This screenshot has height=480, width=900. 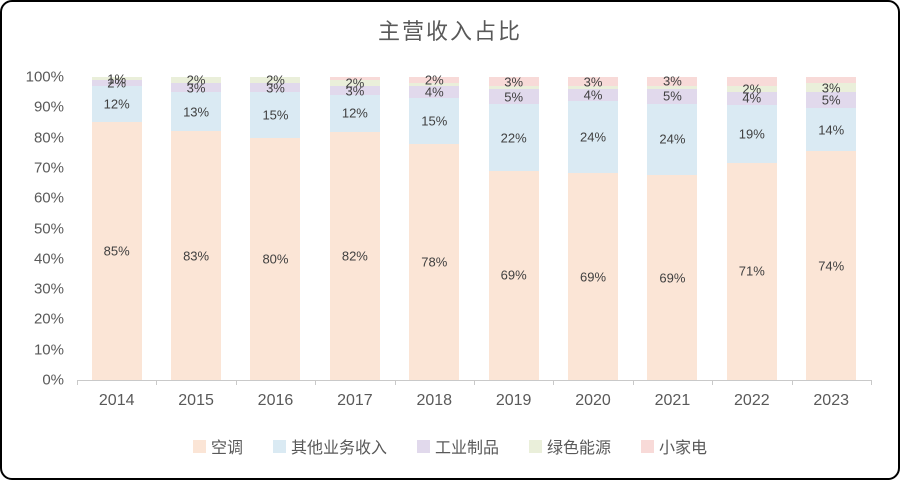 I want to click on bar-2018: 78% 15% 4% 2%, so click(x=434, y=227).